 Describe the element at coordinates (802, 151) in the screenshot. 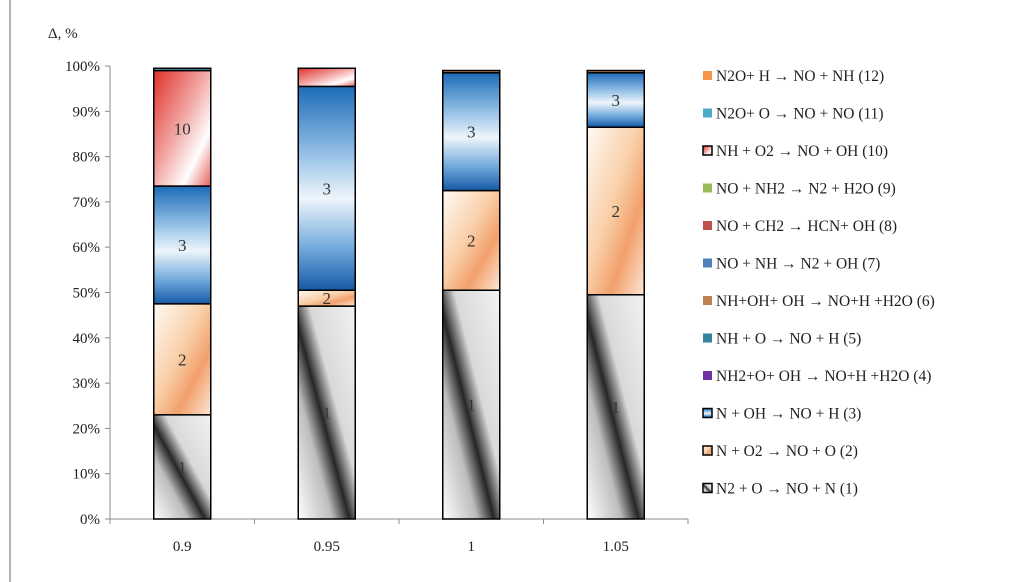

I see `legend-label-10: NH + O2 → NO + OH (10)` at that location.